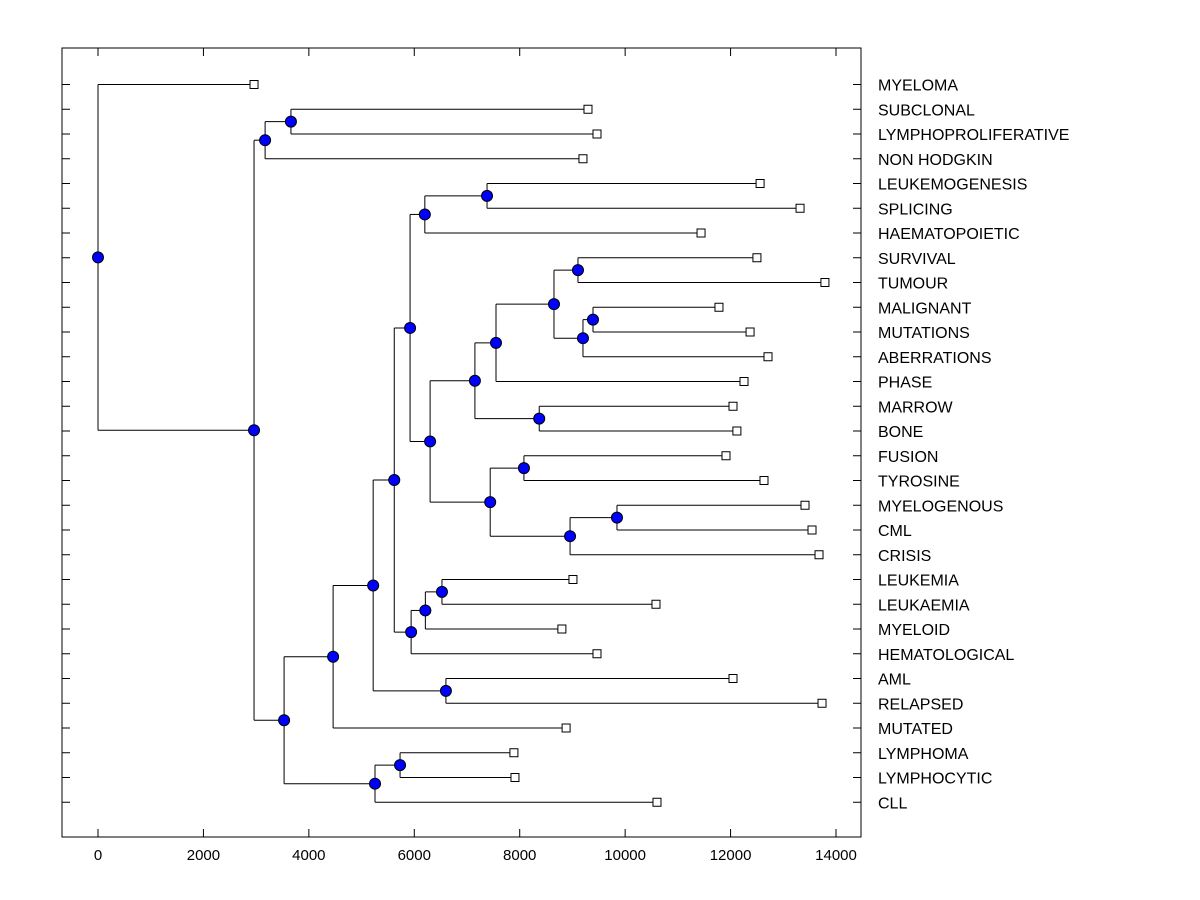  What do you see at coordinates (919, 482) in the screenshot?
I see `leaf-label: TYROSINE` at bounding box center [919, 482].